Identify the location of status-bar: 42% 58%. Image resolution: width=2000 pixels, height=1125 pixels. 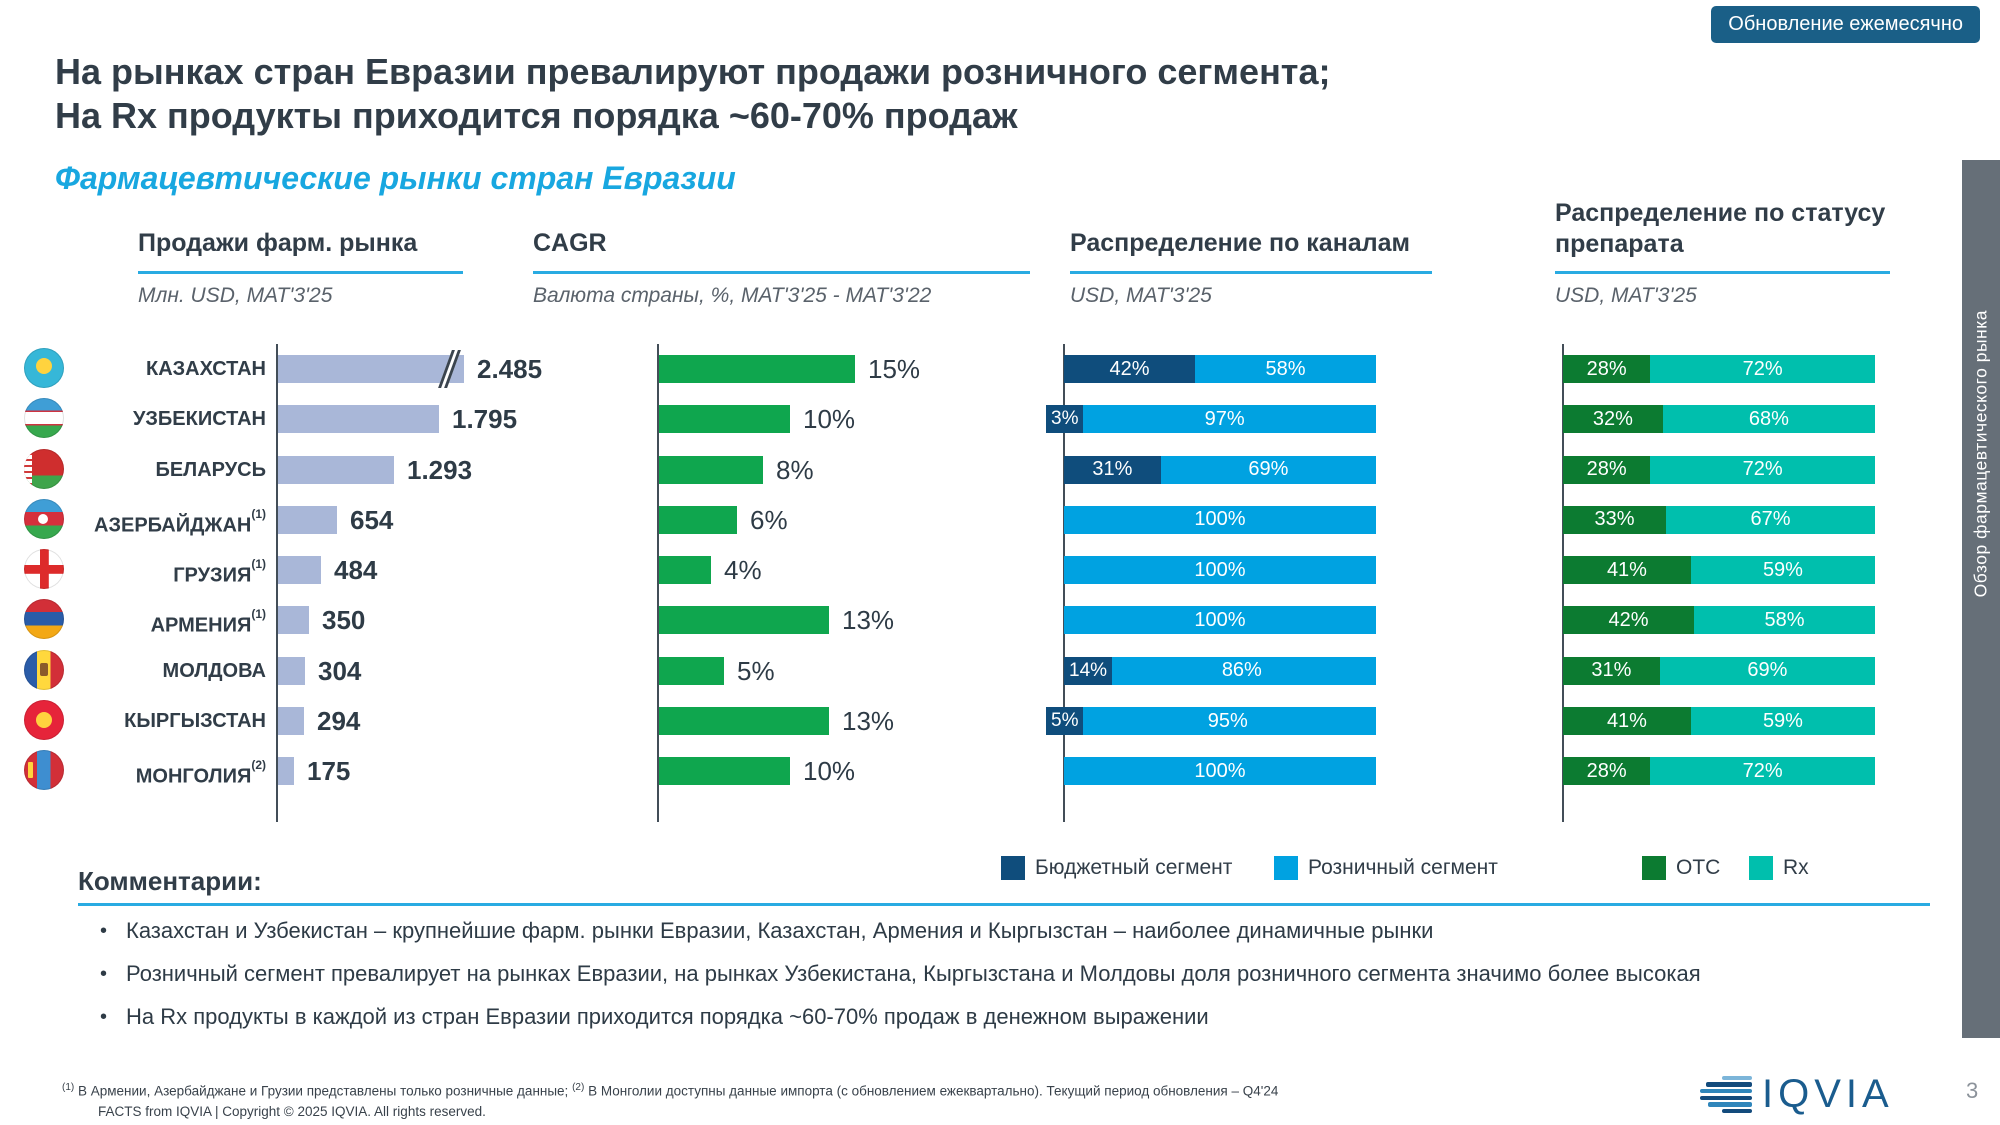
(1719, 620).